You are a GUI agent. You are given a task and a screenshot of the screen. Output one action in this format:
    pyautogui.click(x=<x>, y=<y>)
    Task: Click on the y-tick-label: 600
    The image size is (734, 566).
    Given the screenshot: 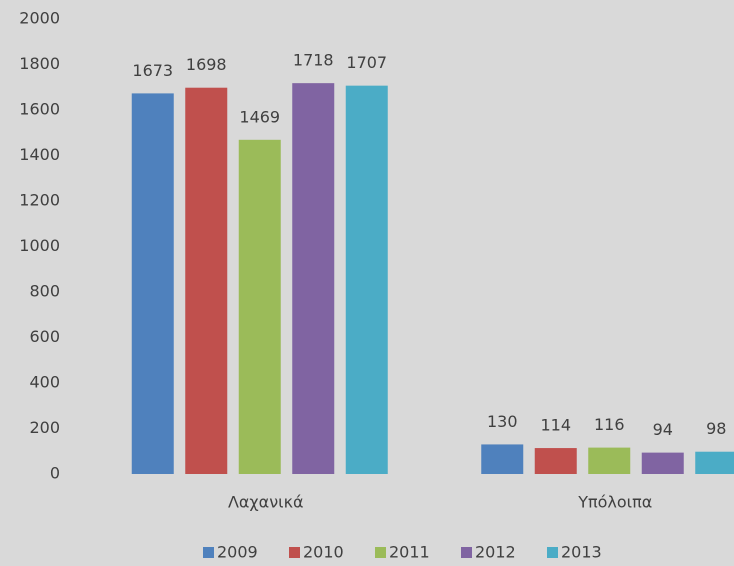 What is the action you would take?
    pyautogui.click(x=44, y=336)
    